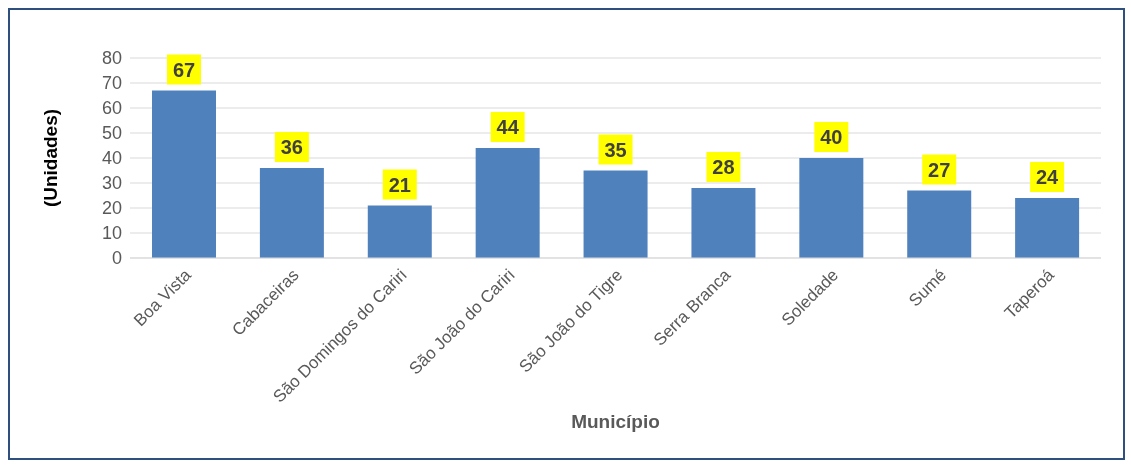  Describe the element at coordinates (615, 149) in the screenshot. I see `data-label: 35` at that location.